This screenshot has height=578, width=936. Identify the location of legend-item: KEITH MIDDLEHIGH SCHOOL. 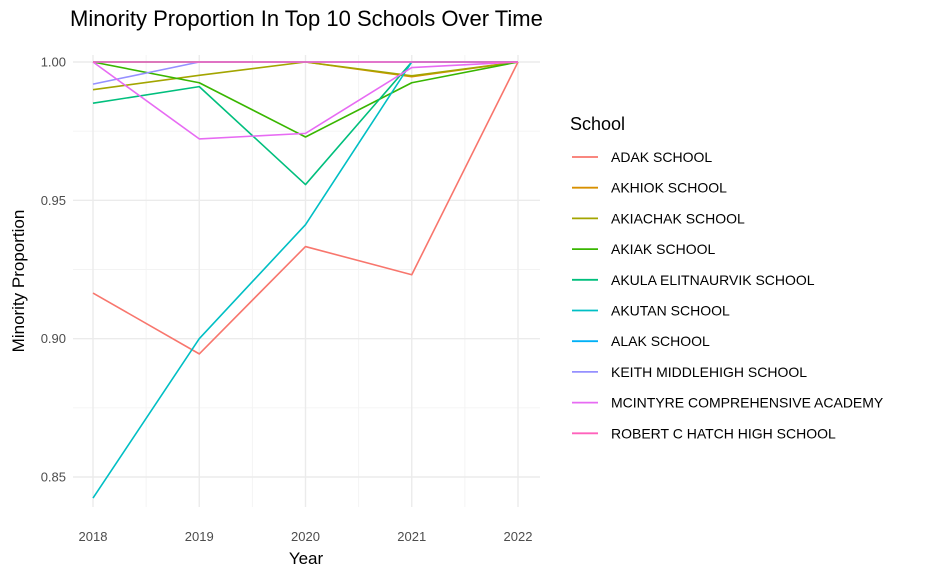
(689, 372).